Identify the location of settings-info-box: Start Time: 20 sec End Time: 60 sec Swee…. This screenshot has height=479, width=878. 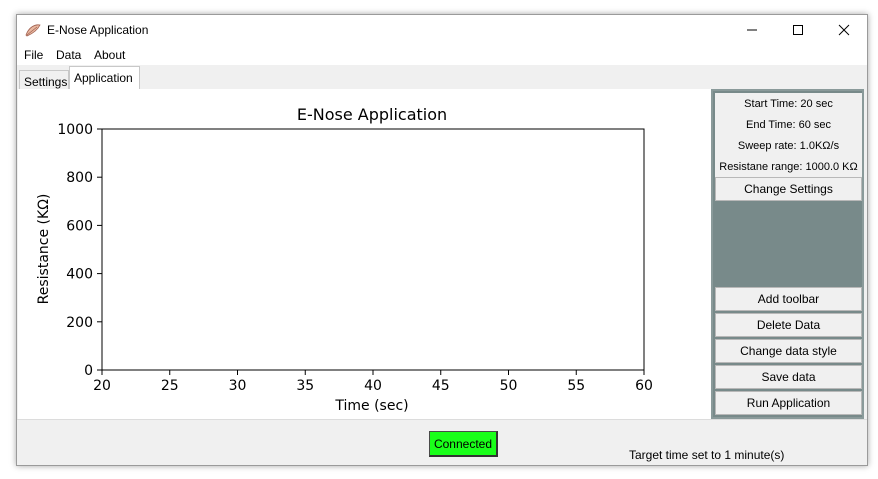
(788, 135).